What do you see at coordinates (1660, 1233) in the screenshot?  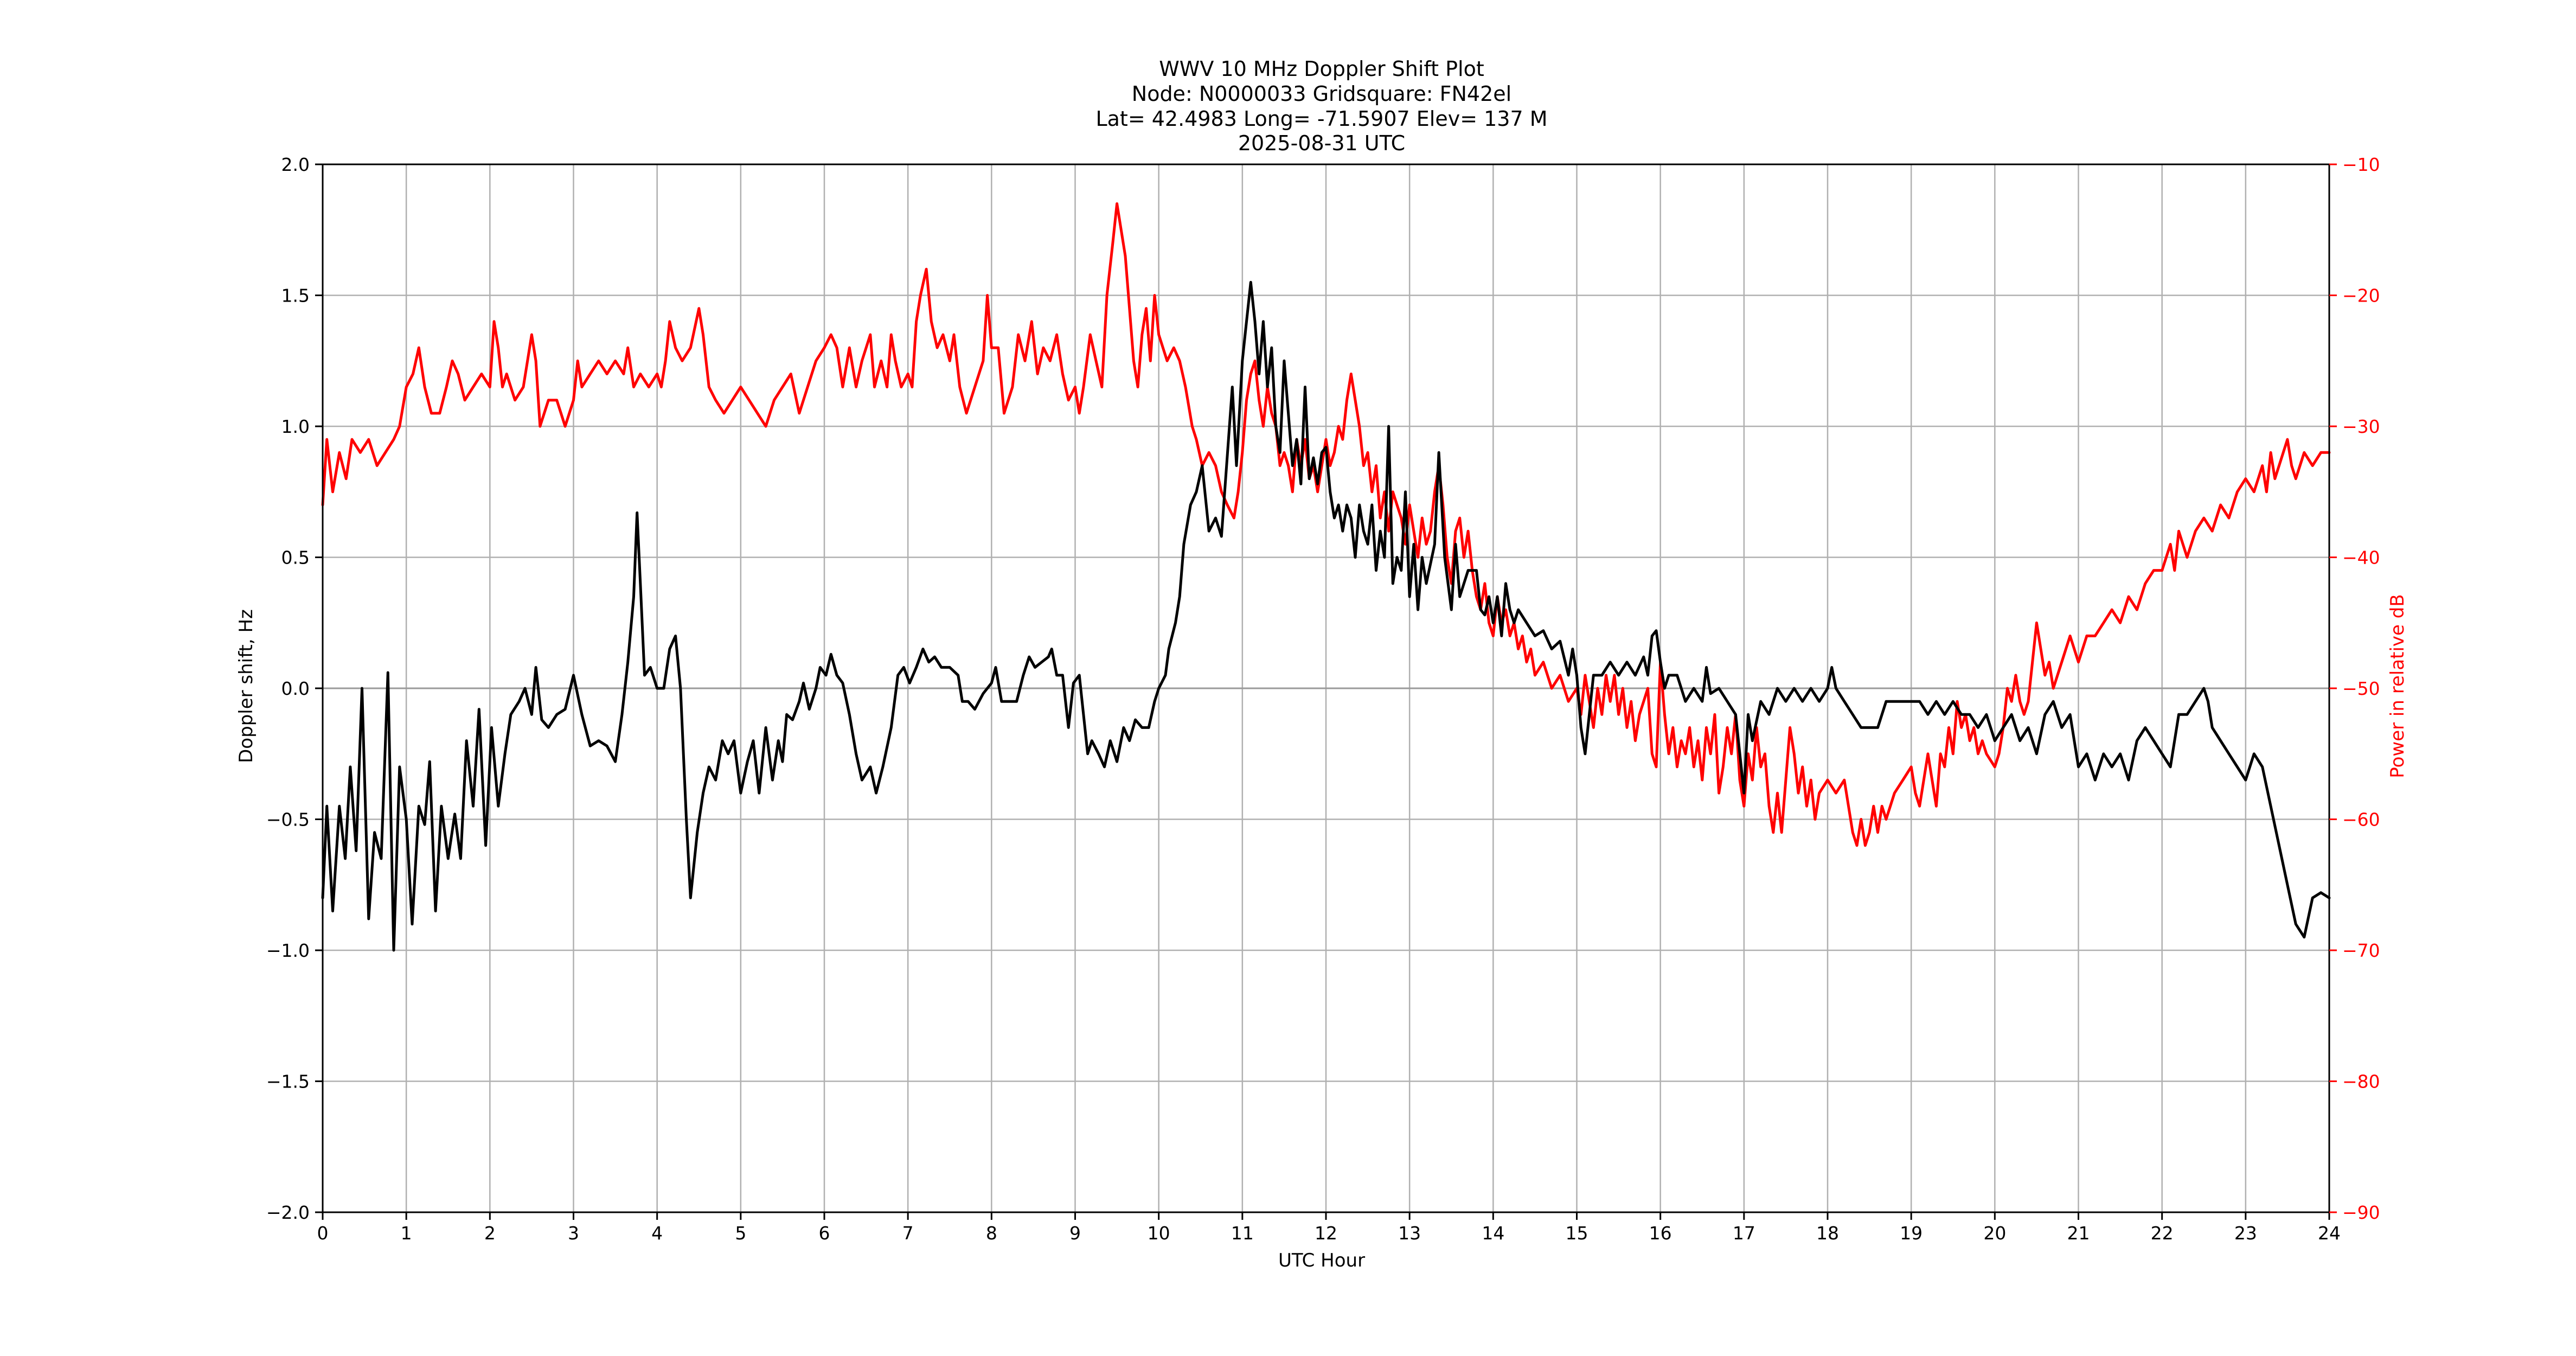 I see `x-tick-label: 16` at bounding box center [1660, 1233].